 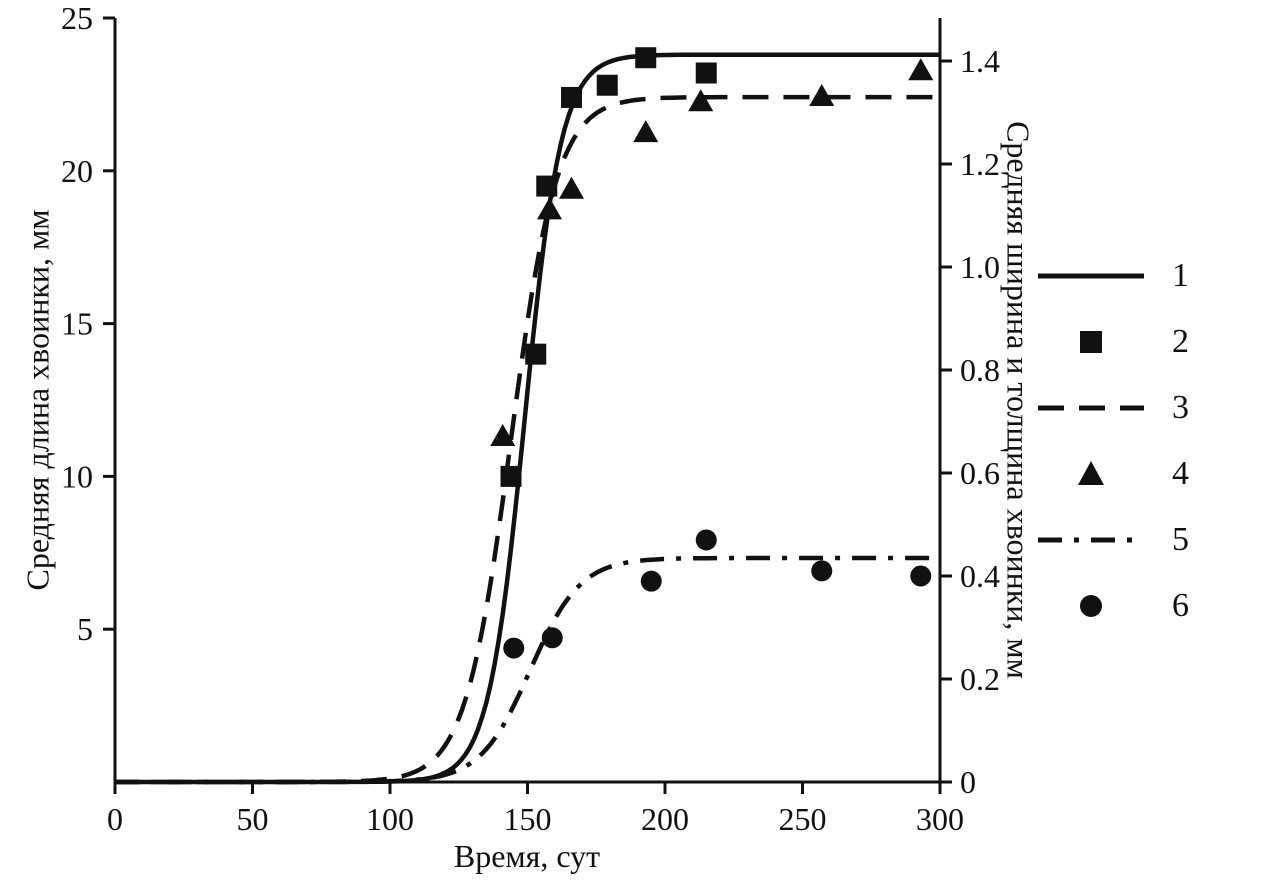 I want to click on x-axis-label: Время, сут, so click(x=527, y=856).